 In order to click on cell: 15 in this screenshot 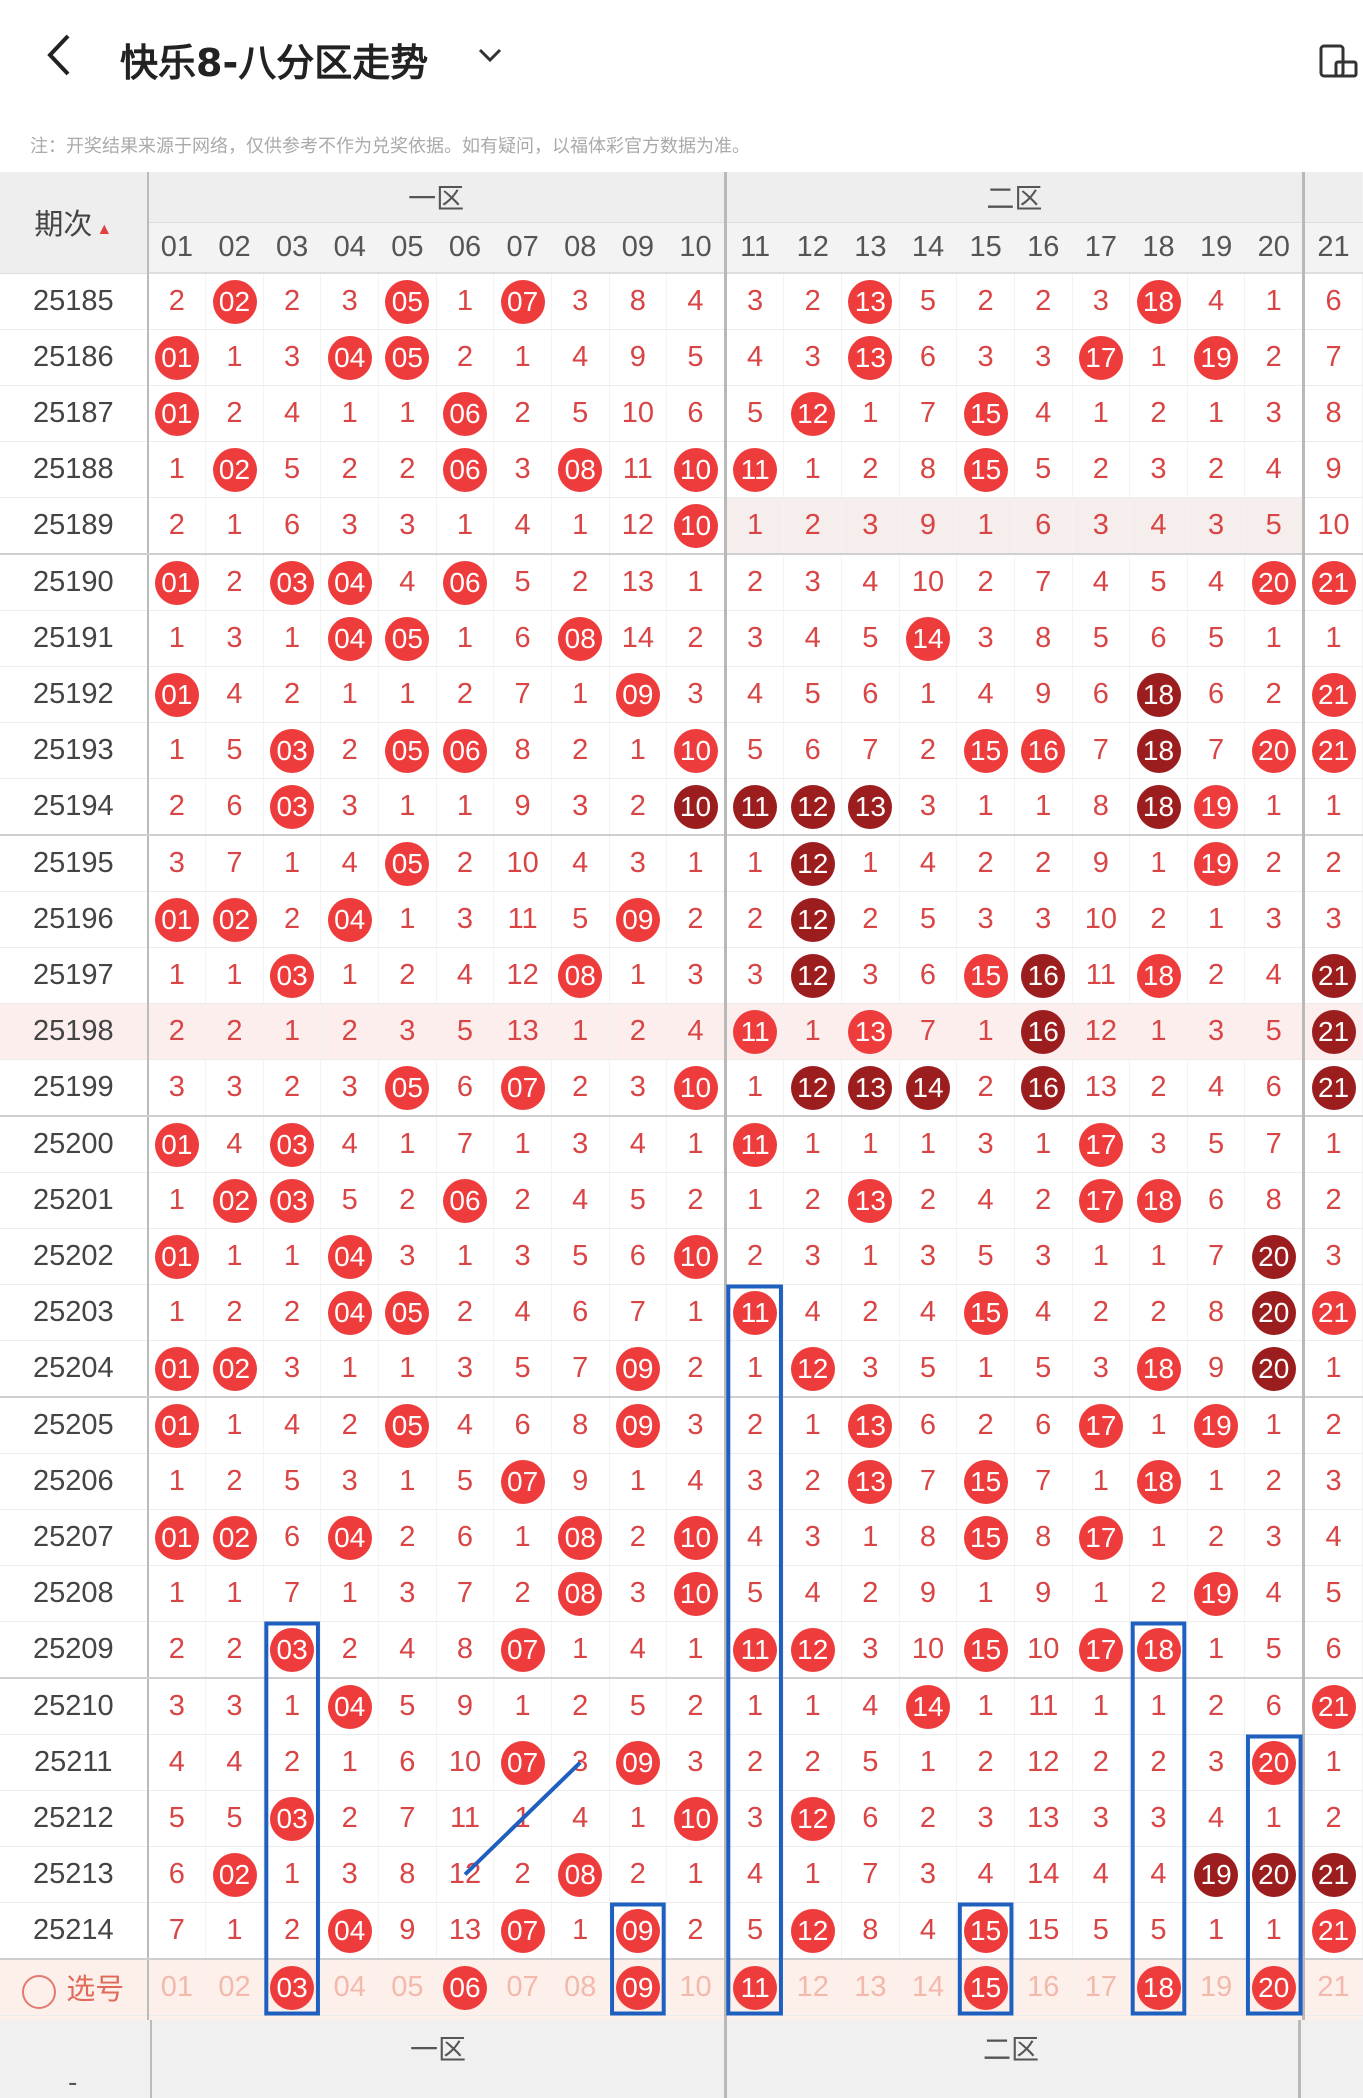, I will do `click(985, 1650)`.